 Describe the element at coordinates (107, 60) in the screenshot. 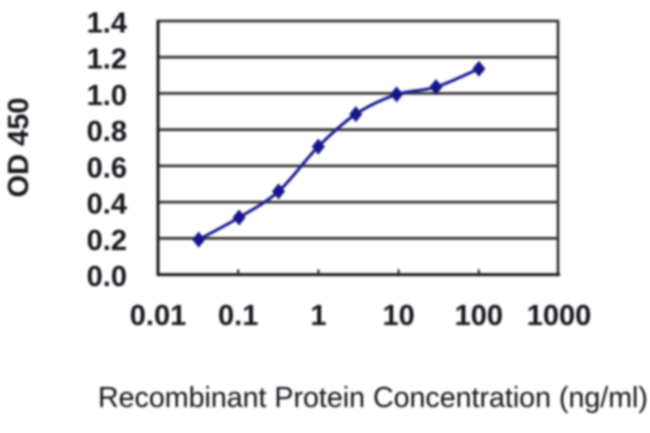

I see `svg-text: 1.2` at that location.